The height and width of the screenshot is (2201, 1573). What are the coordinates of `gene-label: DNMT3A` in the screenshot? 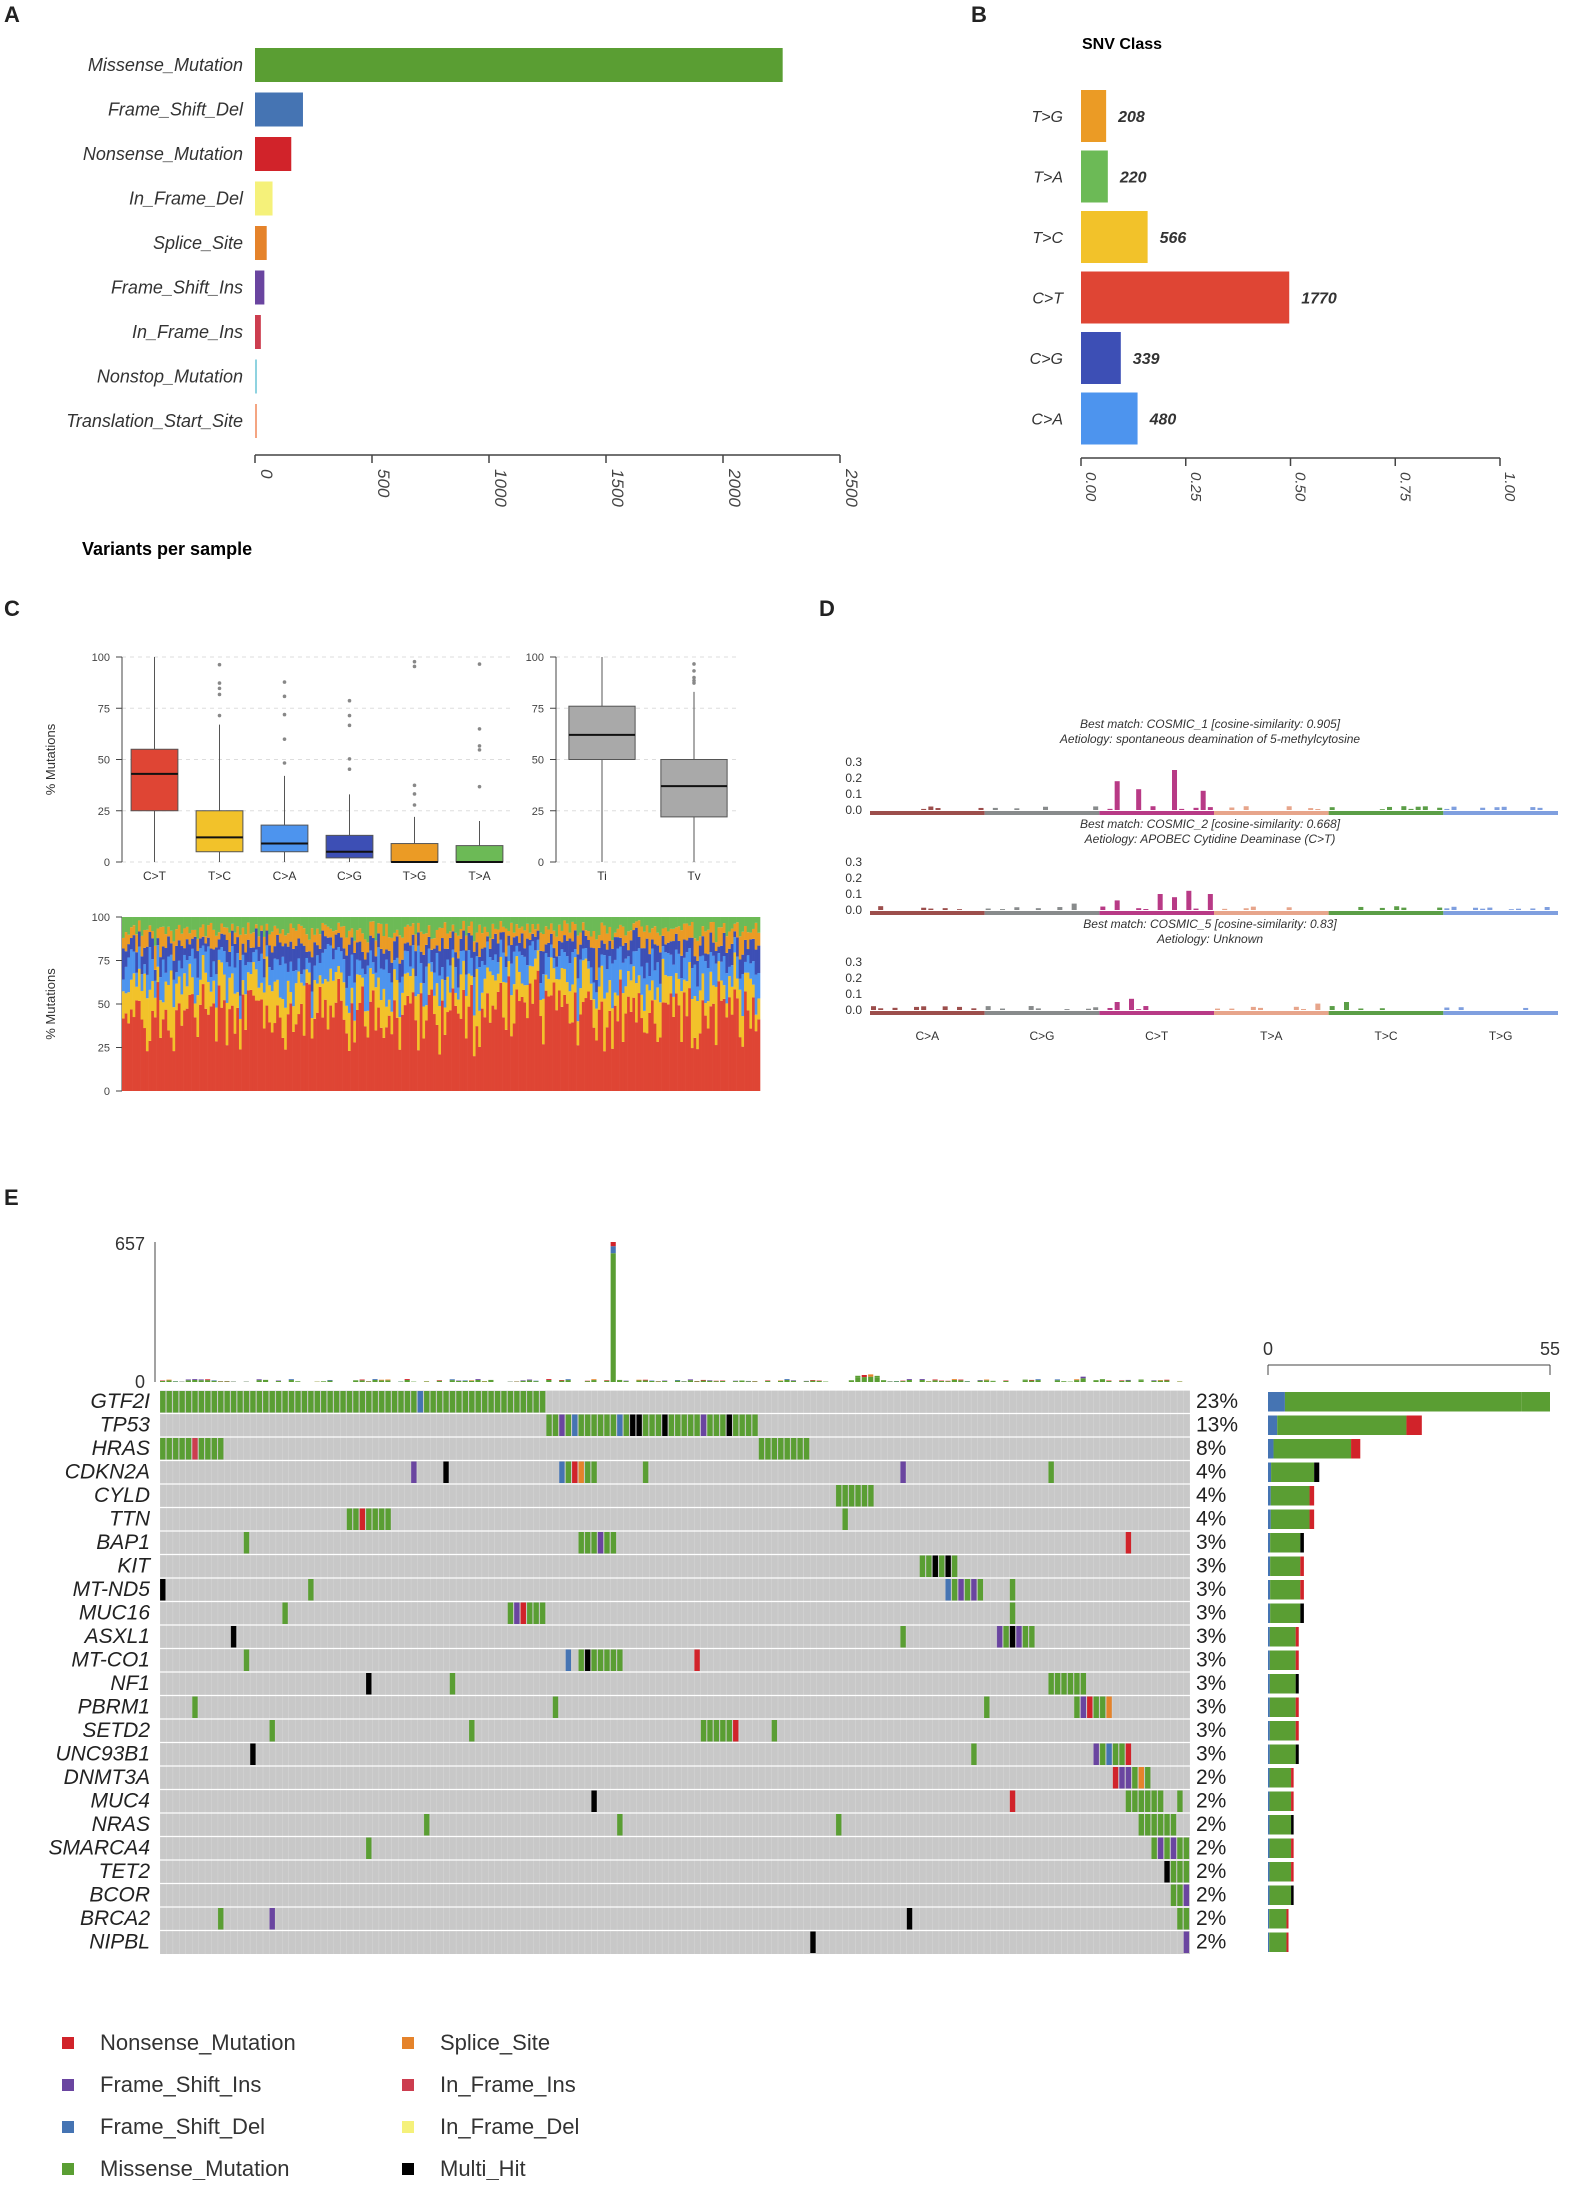 It's located at (107, 1777).